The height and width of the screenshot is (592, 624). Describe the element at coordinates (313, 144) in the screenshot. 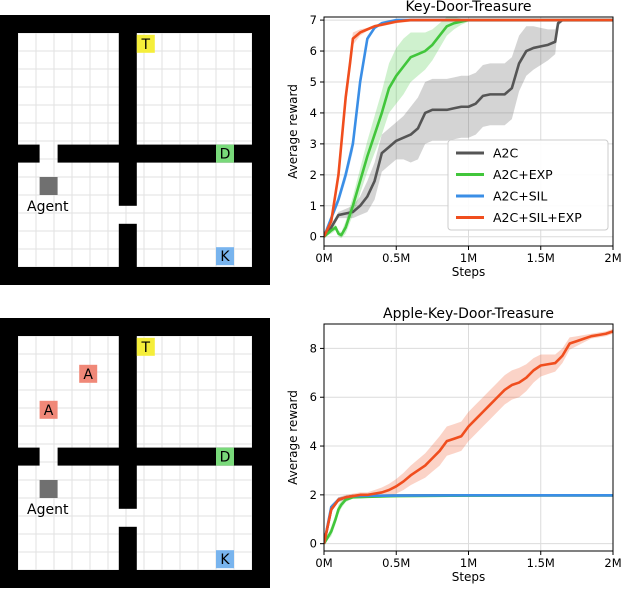

I see `y-tick-label: 3` at that location.